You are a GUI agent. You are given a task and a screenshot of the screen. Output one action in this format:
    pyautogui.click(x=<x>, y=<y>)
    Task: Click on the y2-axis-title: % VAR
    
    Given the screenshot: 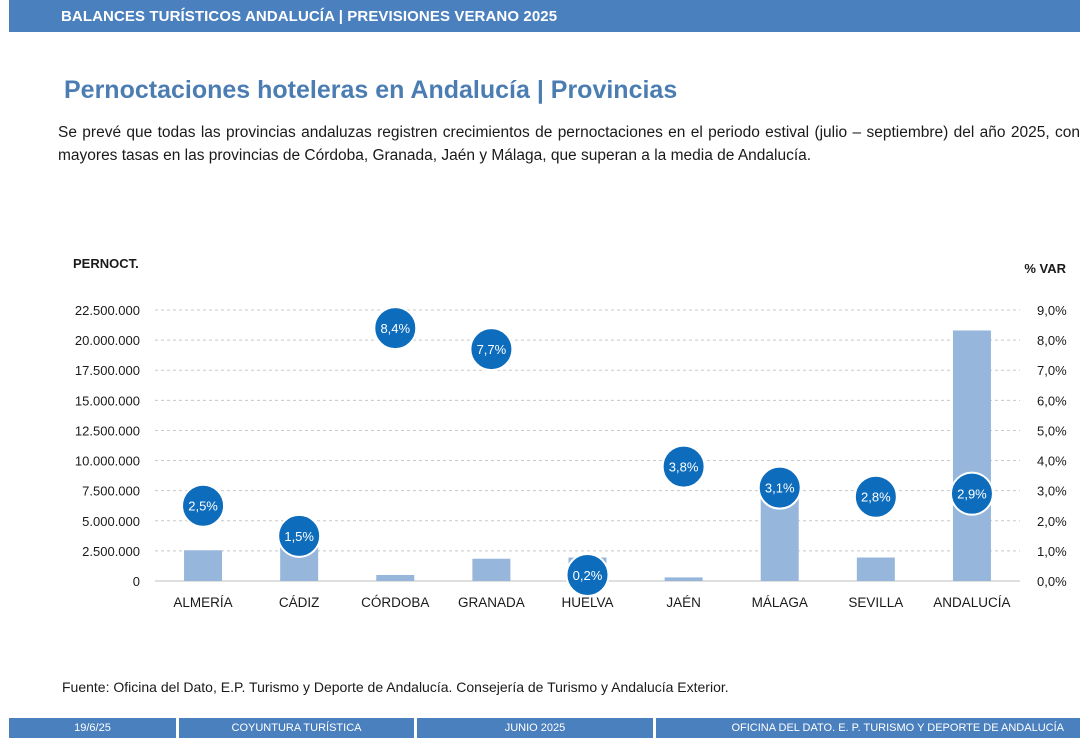 What is the action you would take?
    pyautogui.click(x=1045, y=268)
    